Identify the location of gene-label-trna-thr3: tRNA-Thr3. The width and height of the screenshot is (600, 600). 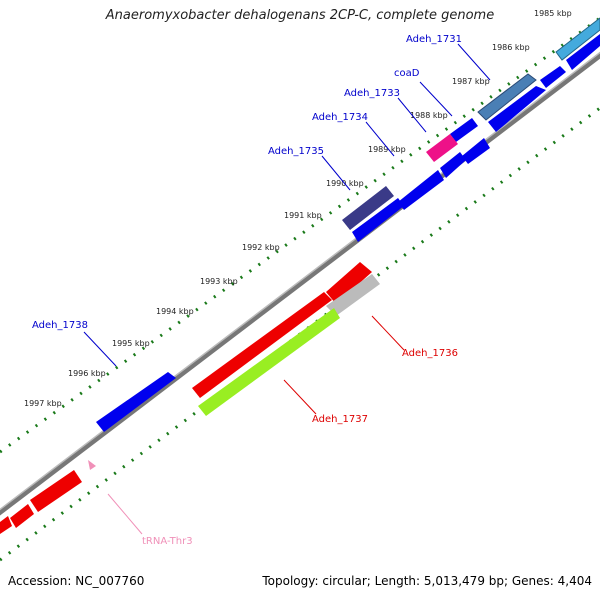
(167, 541).